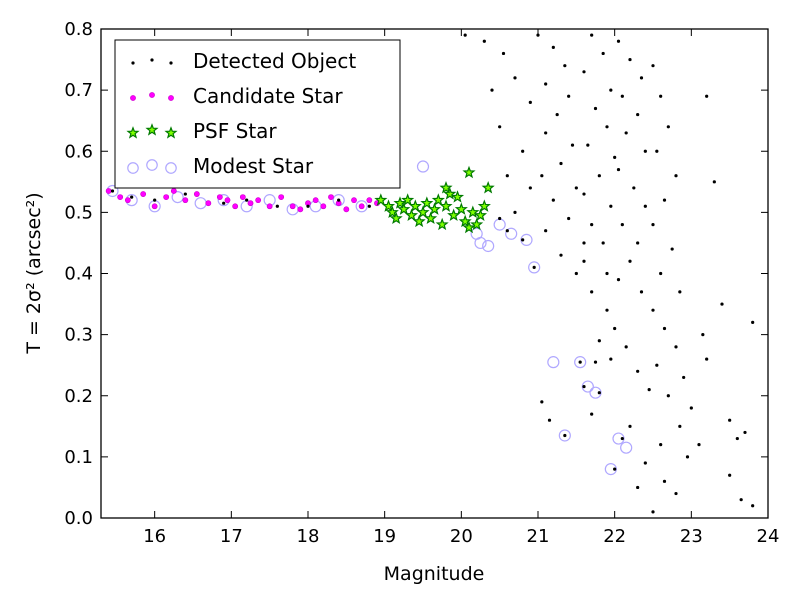 The image size is (800, 600). What do you see at coordinates (257, 114) in the screenshot?
I see `legend-box` at bounding box center [257, 114].